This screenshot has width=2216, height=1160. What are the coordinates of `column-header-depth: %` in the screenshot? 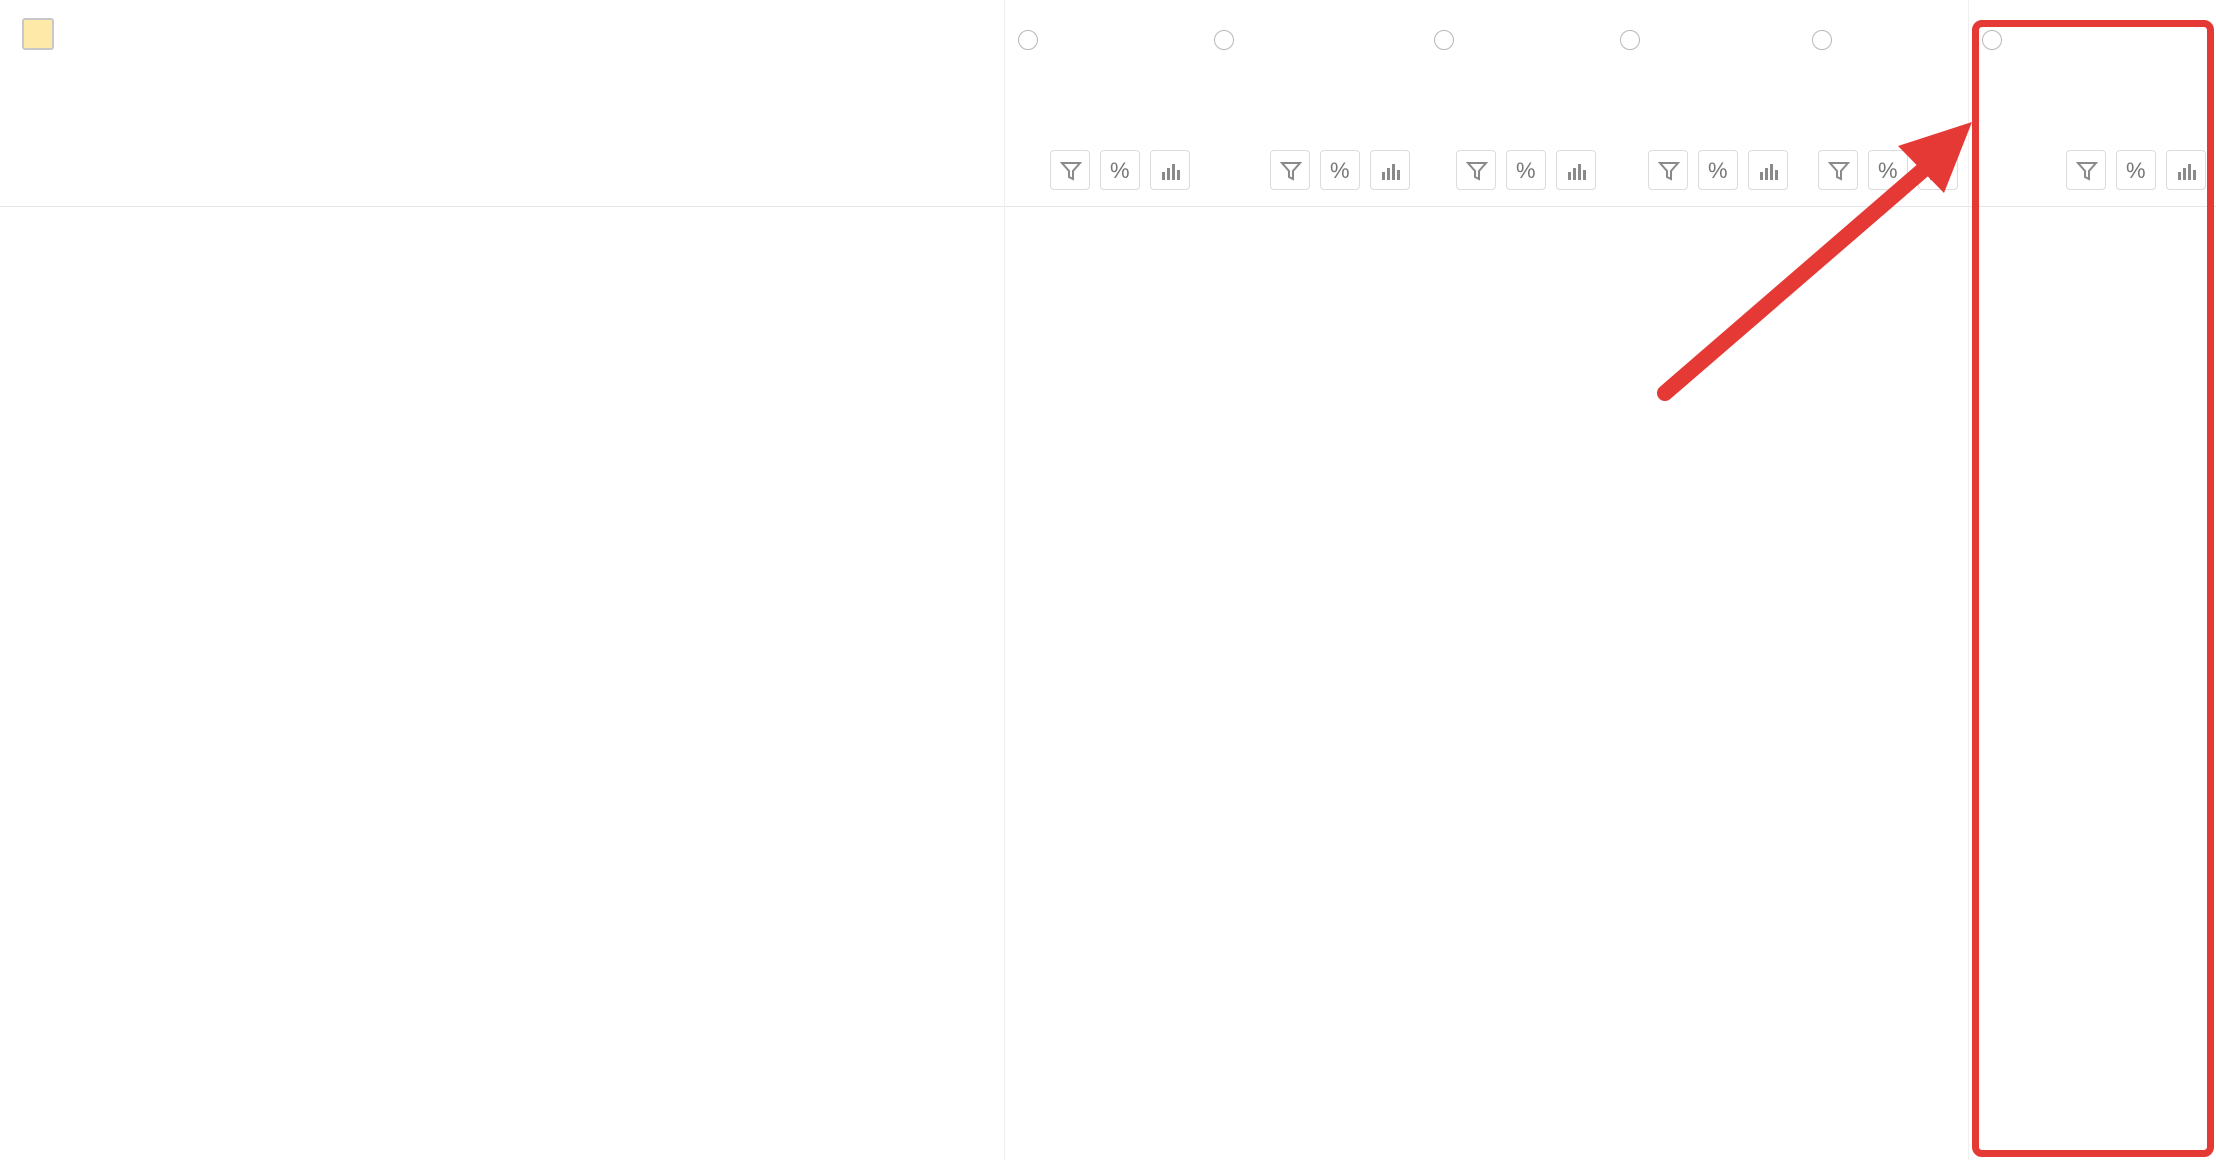 It's located at (1702, 103).